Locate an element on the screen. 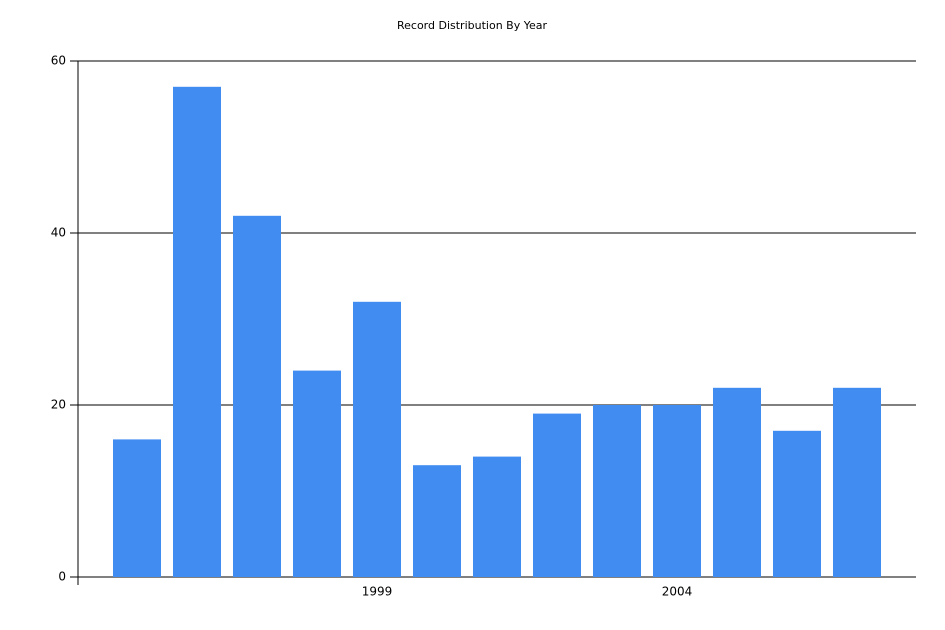 The height and width of the screenshot is (630, 945). y-tick-label: 60 is located at coordinates (58, 61).